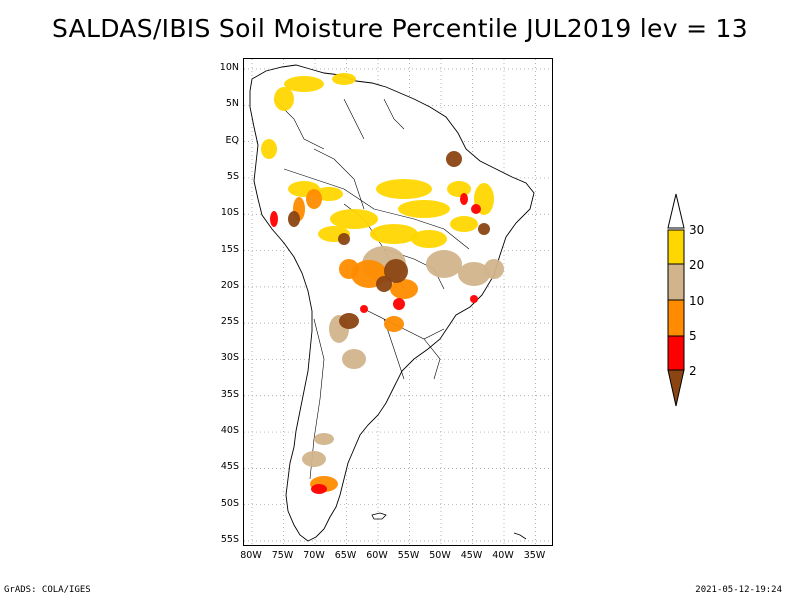 The width and height of the screenshot is (800, 600). I want to click on footer-credit: GrADS: COLA/IGES, so click(47, 590).